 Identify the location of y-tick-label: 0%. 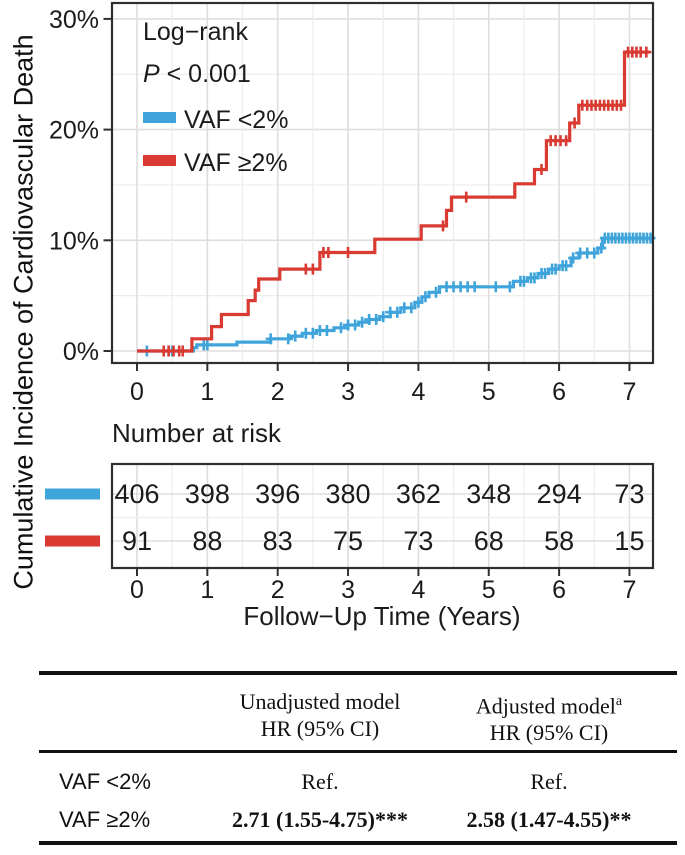
(81, 352).